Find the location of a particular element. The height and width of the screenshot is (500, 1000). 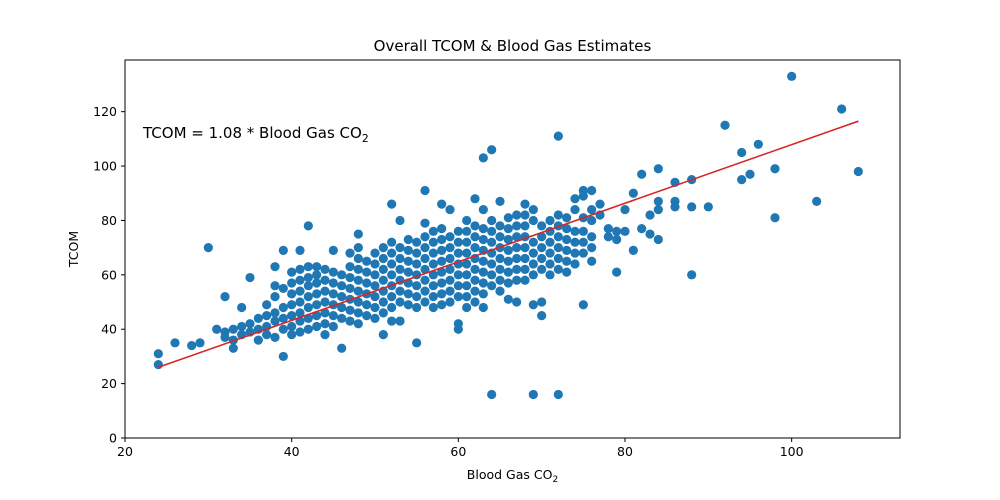

y-tick-label: 20 is located at coordinates (109, 383).